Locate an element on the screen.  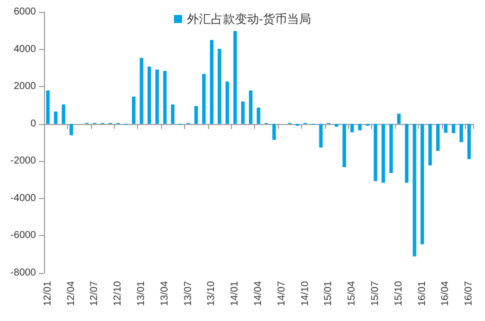
y-tick-label: 6000 is located at coordinates (25, 12).